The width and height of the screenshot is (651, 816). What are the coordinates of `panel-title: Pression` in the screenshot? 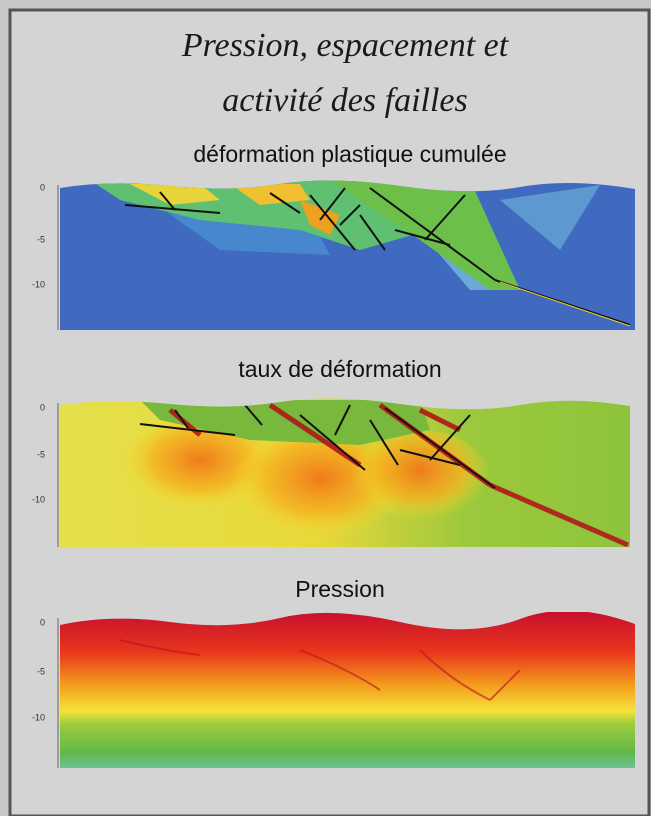 It's located at (339, 589).